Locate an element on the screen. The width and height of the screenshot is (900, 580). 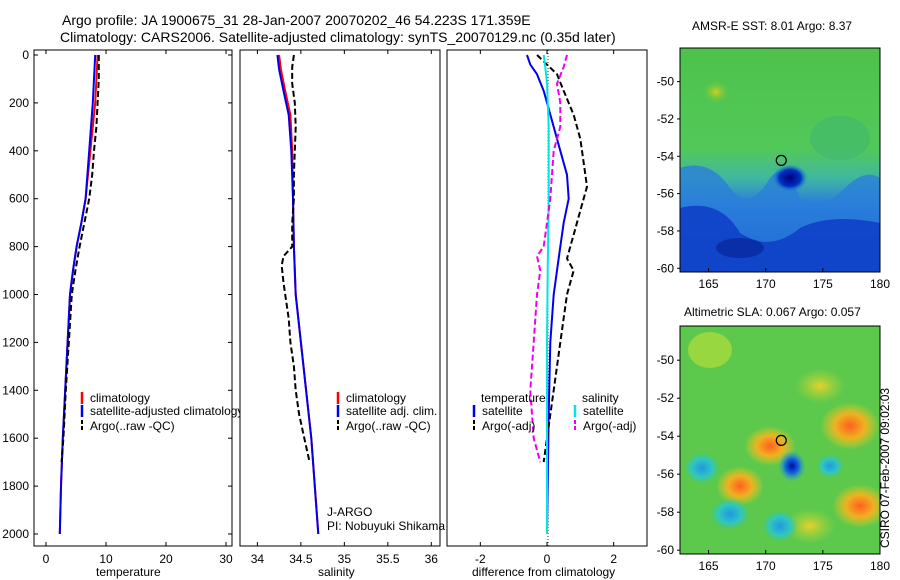
legend-label: satellite adj. clim. is located at coordinates (391, 411).